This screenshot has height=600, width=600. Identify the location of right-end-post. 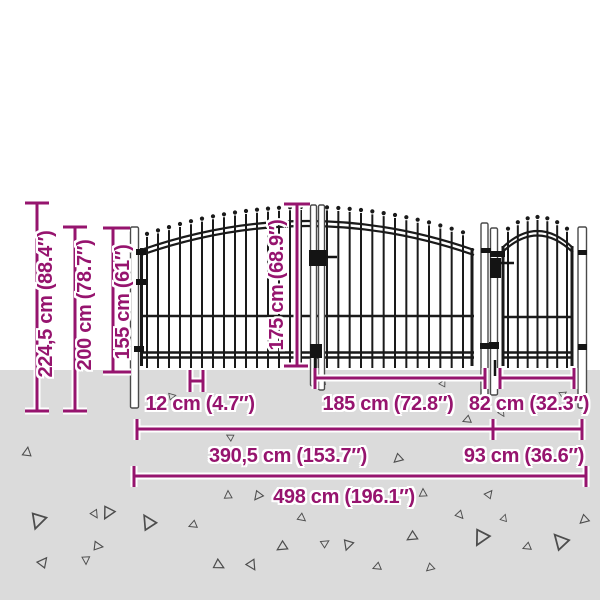
(582, 317).